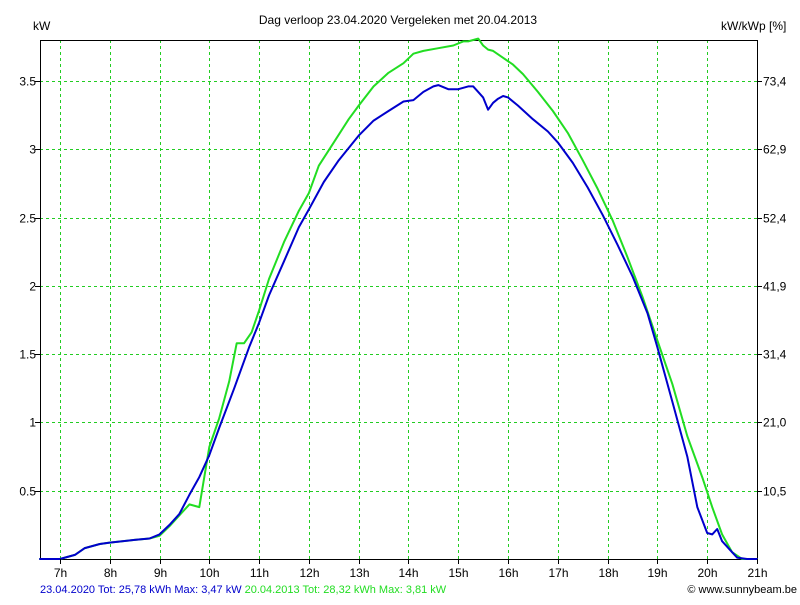  What do you see at coordinates (775, 82) in the screenshot?
I see `y-tick-label-right: 73,4` at bounding box center [775, 82].